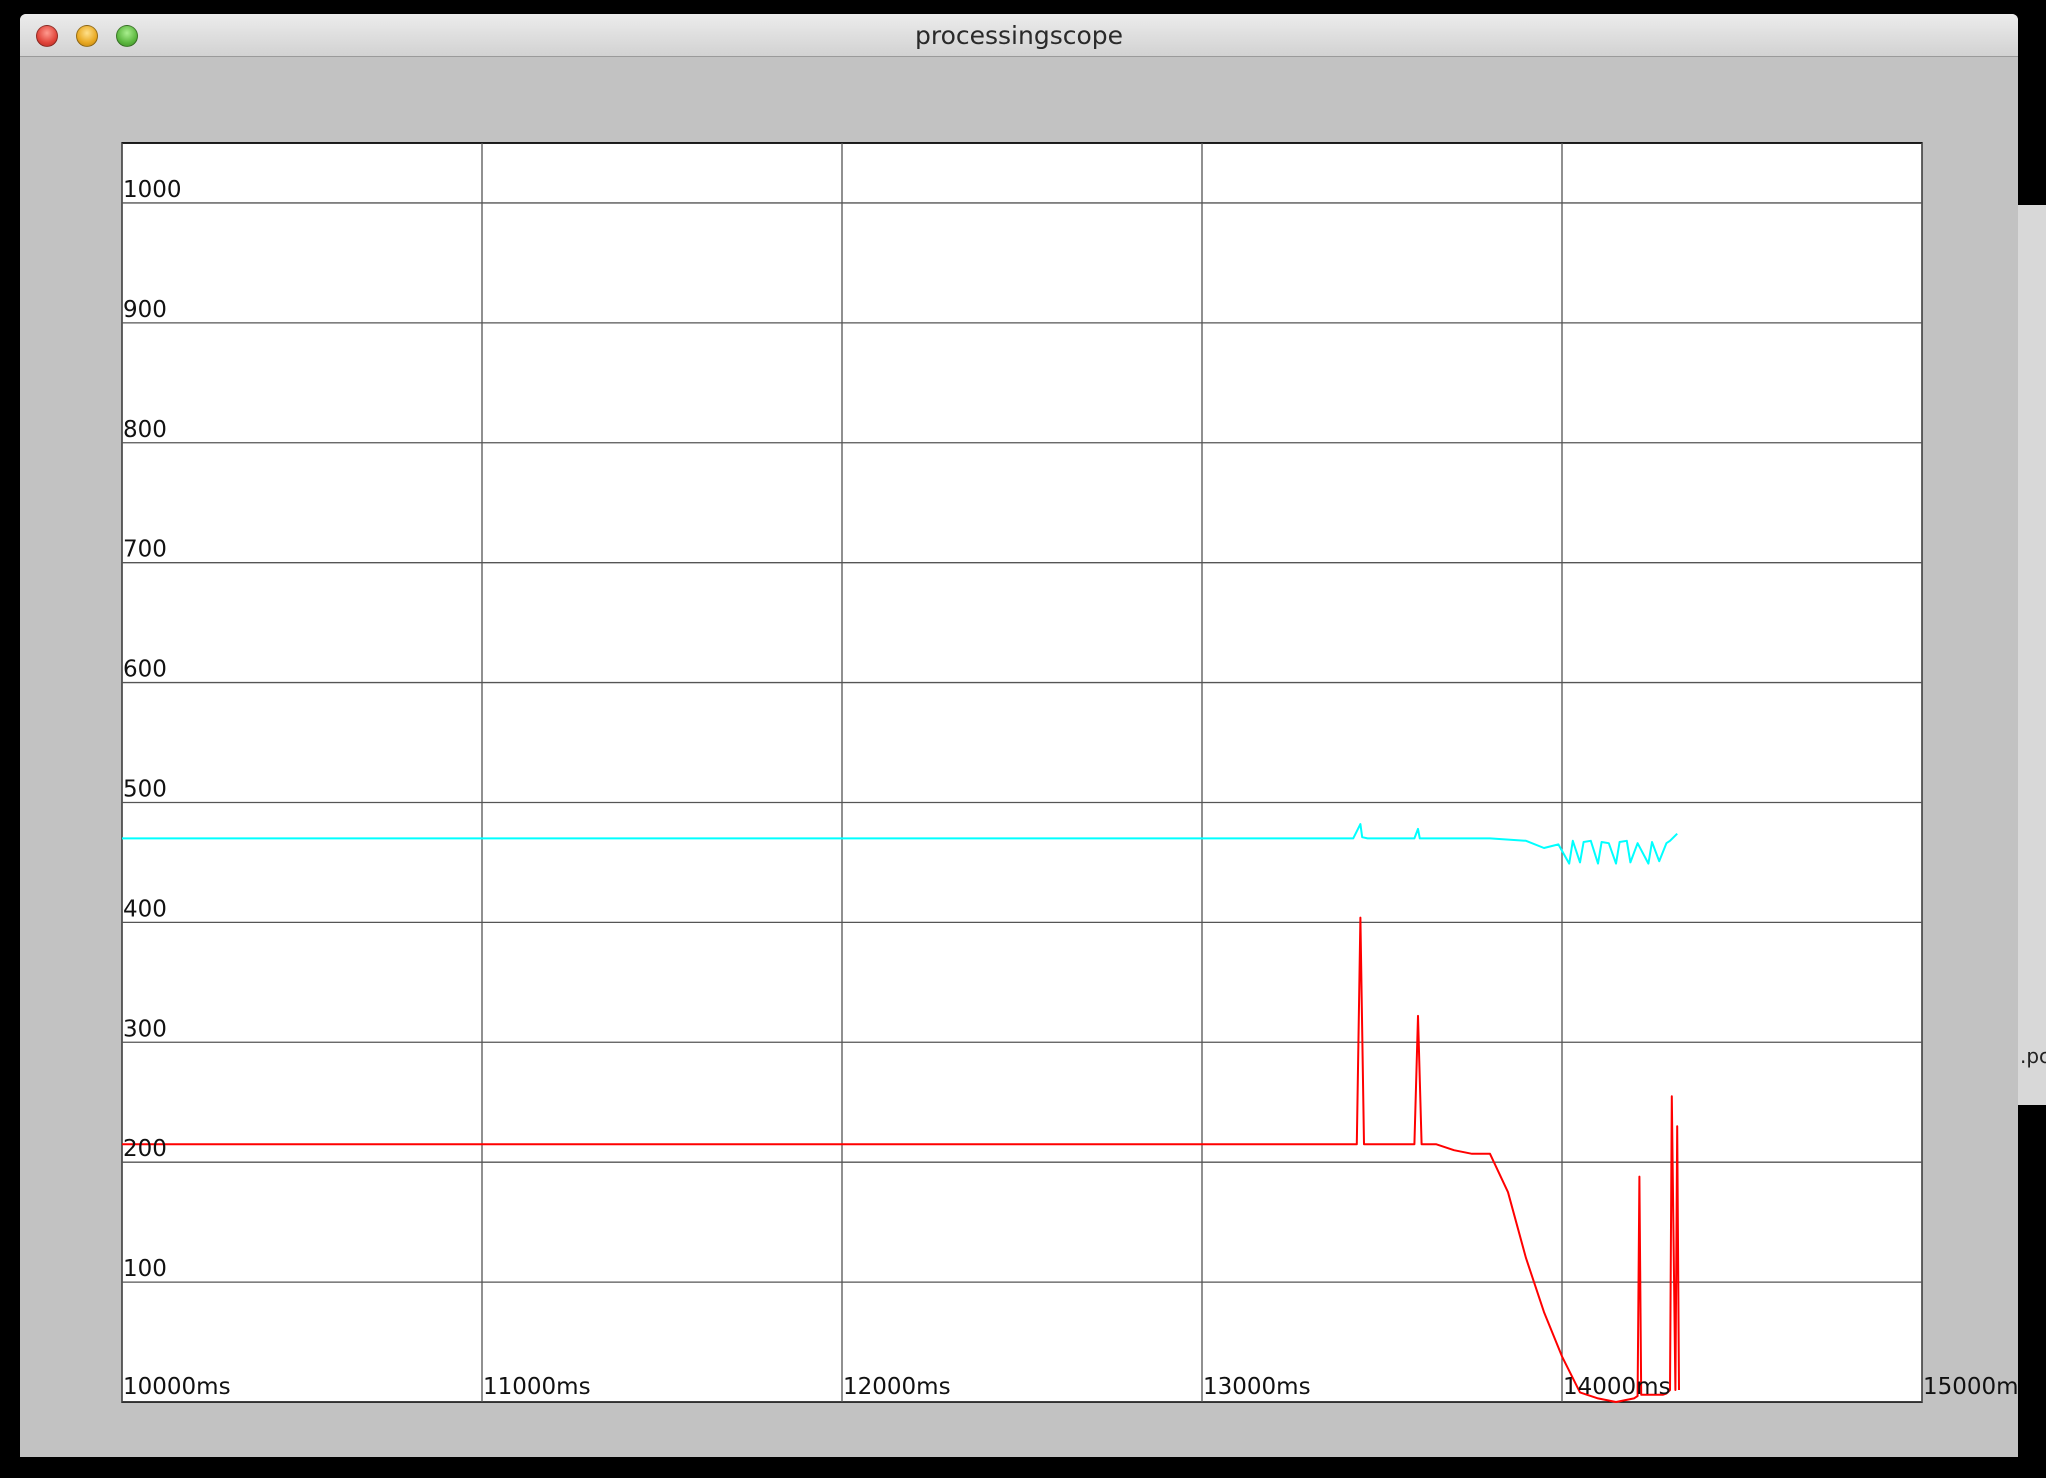 The image size is (2046, 1478). What do you see at coordinates (1617, 1387) in the screenshot?
I see `x-tick-label: 14000ms` at bounding box center [1617, 1387].